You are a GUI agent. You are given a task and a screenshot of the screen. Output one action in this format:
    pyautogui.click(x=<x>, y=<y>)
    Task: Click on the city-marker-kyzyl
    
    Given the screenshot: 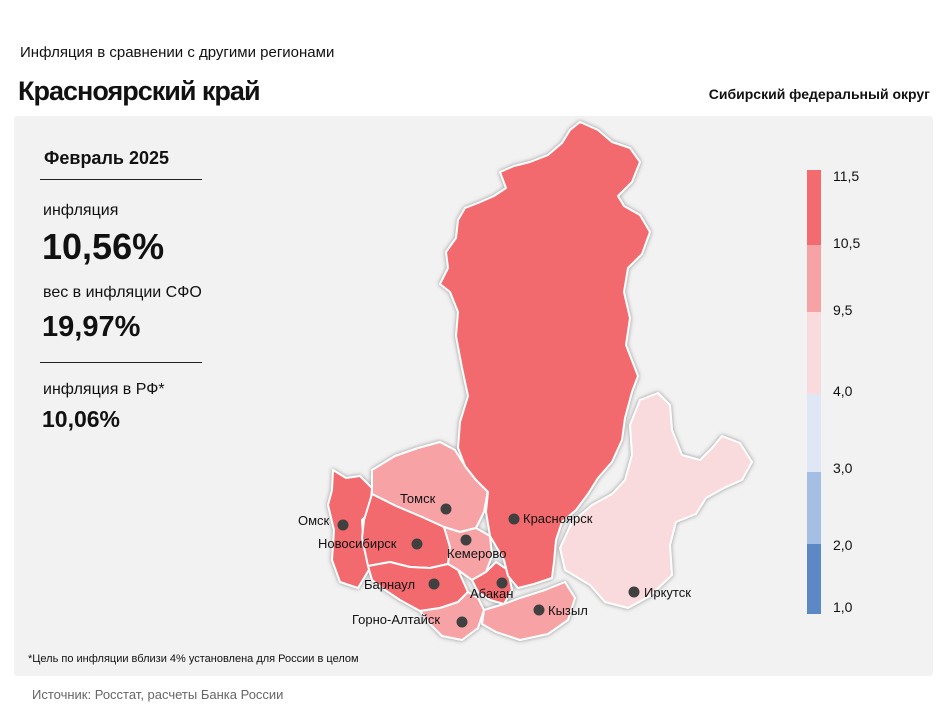 What is the action you would take?
    pyautogui.click(x=539, y=610)
    